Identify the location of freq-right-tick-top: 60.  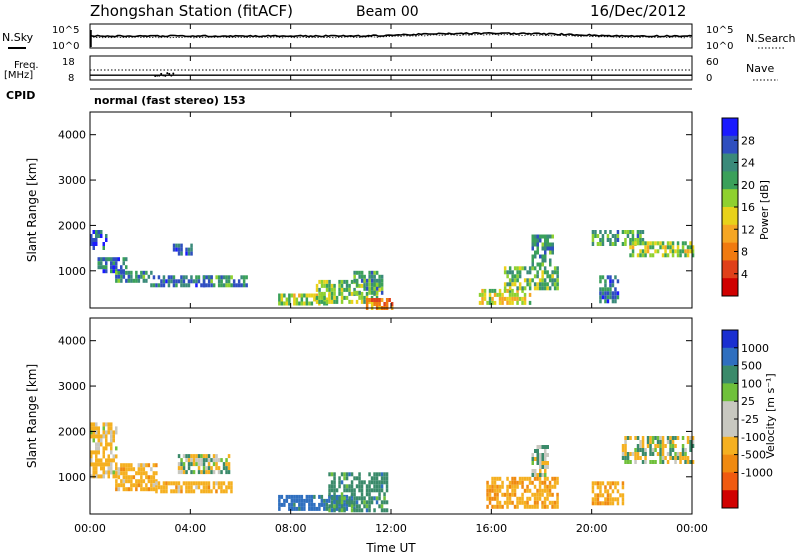
(712, 62).